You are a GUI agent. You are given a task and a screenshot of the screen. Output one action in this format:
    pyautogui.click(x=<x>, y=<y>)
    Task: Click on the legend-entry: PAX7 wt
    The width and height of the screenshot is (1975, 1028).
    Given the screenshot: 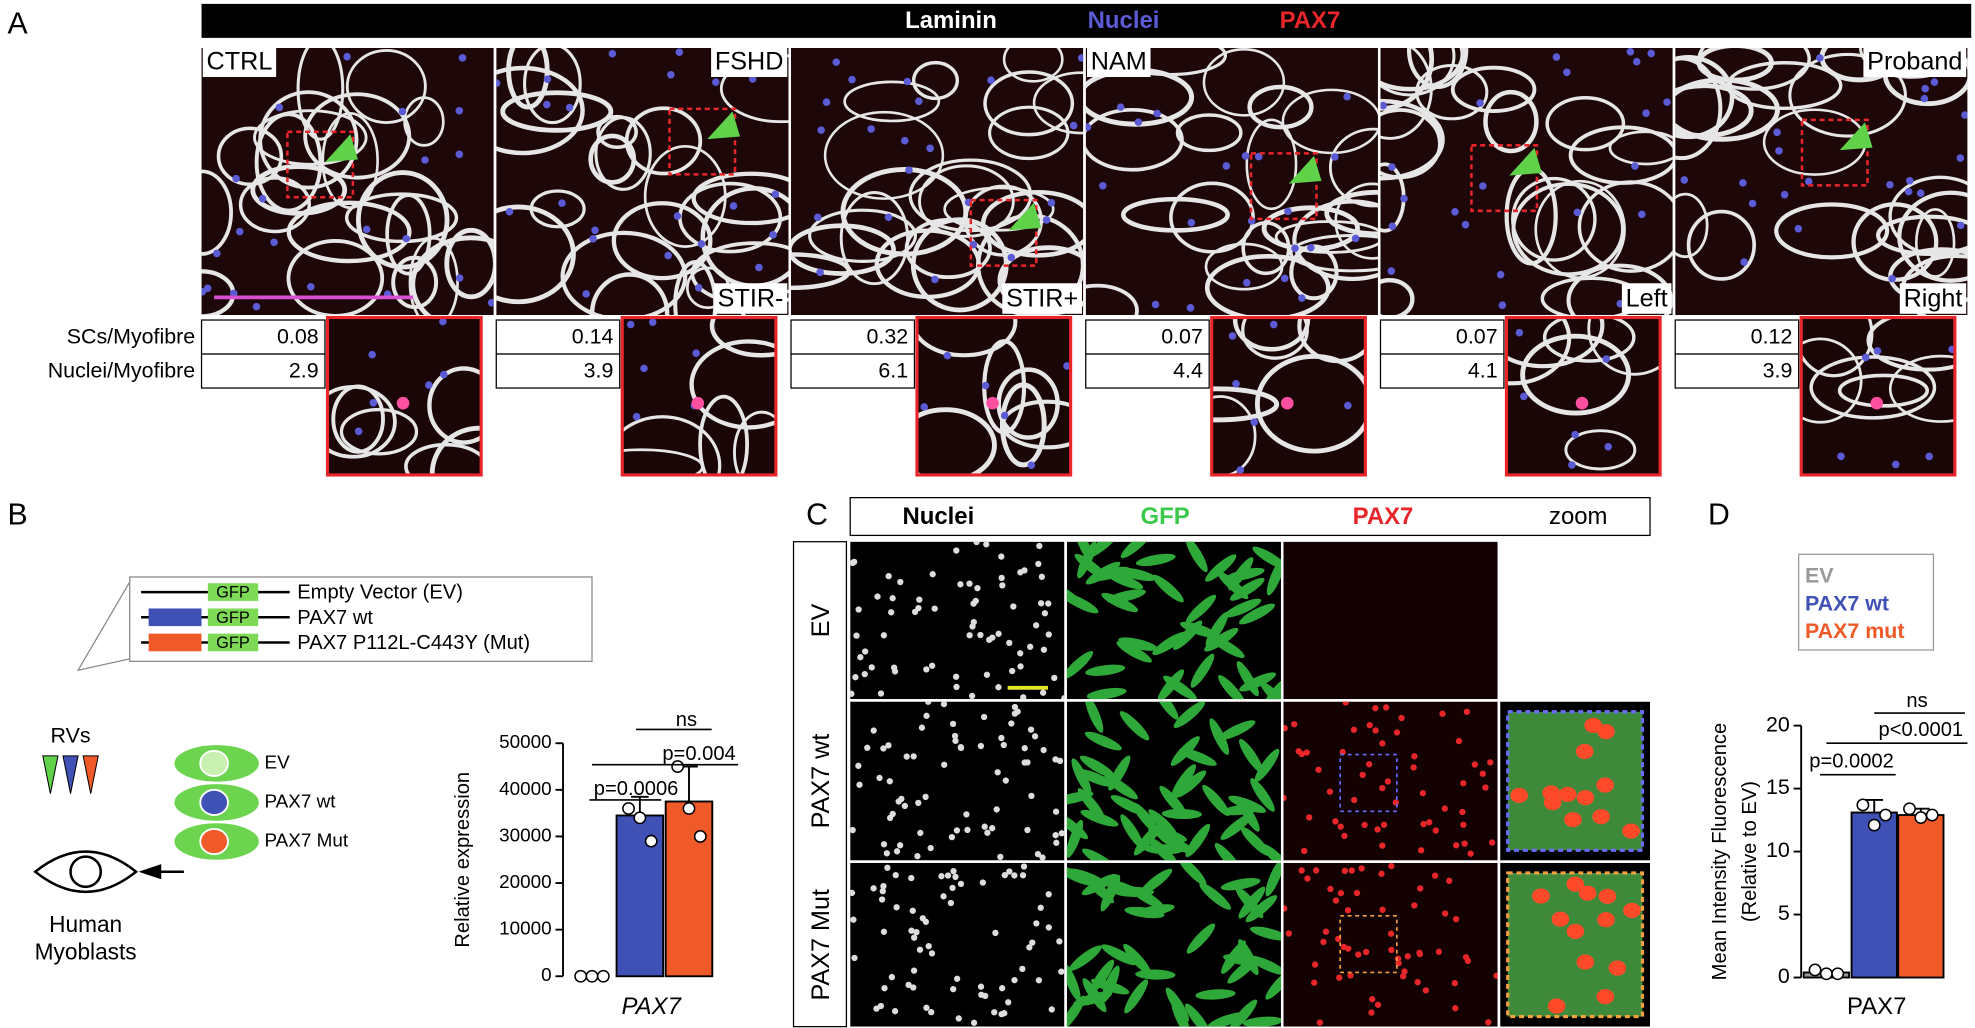 What is the action you would take?
    pyautogui.click(x=1847, y=603)
    